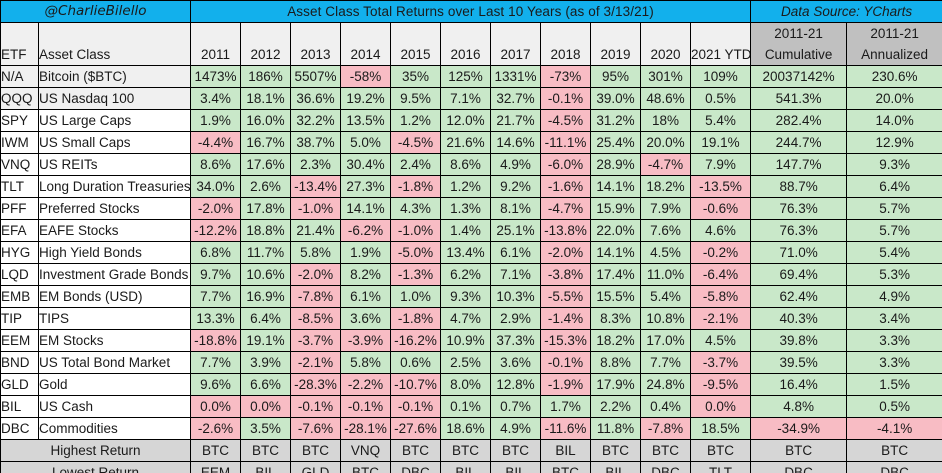 The height and width of the screenshot is (473, 942). Describe the element at coordinates (516, 164) in the screenshot. I see `return-cell: 4.9%` at that location.